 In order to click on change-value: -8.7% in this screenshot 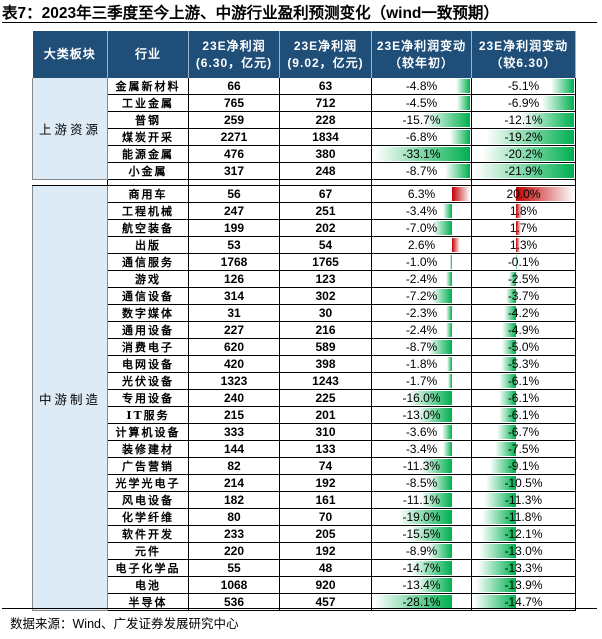, I will do `click(421, 171)`.